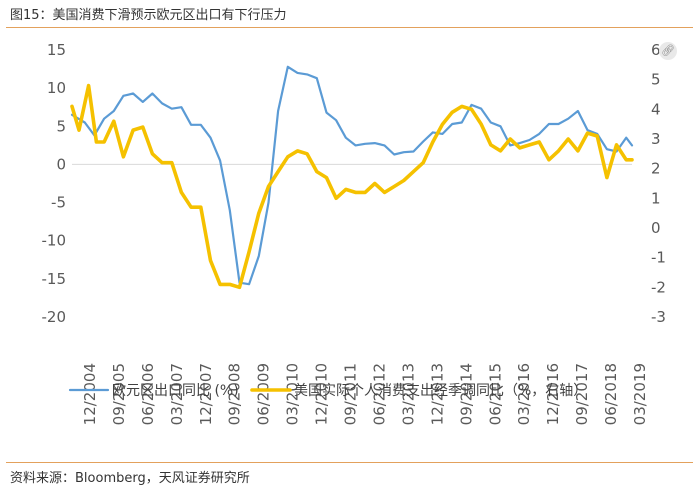  I want to click on y-left-tick-label: -20, so click(54, 317).